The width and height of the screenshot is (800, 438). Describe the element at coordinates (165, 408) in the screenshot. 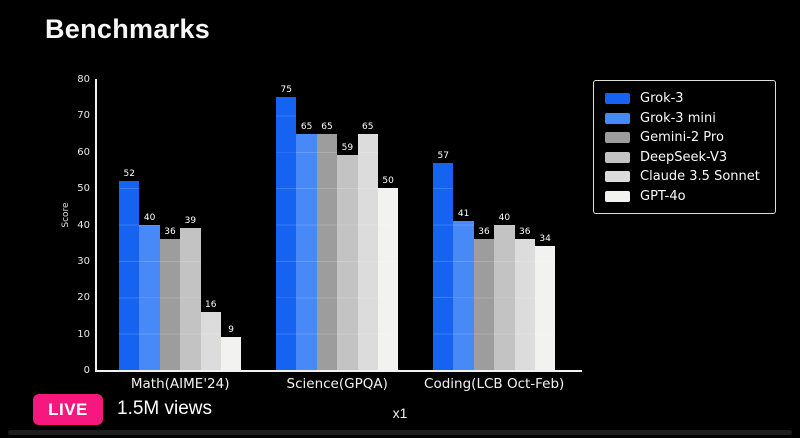

I see `views-count: 1.5M views` at that location.